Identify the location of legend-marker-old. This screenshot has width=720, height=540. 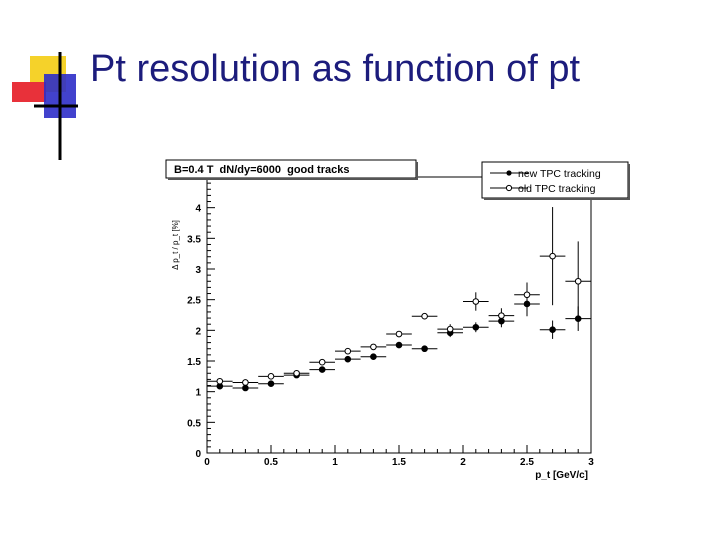
(509, 188).